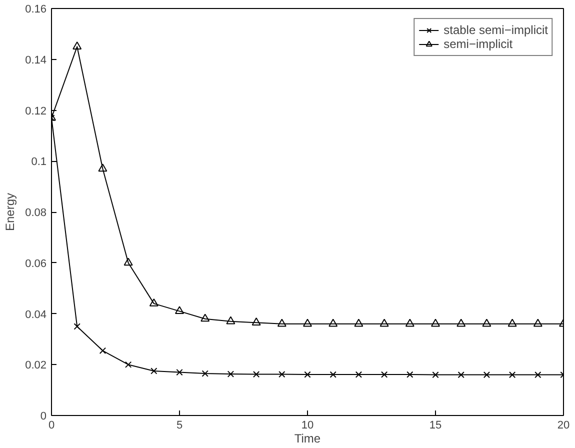 The height and width of the screenshot is (448, 575). I want to click on legend-label: semi−implicit, so click(478, 44).